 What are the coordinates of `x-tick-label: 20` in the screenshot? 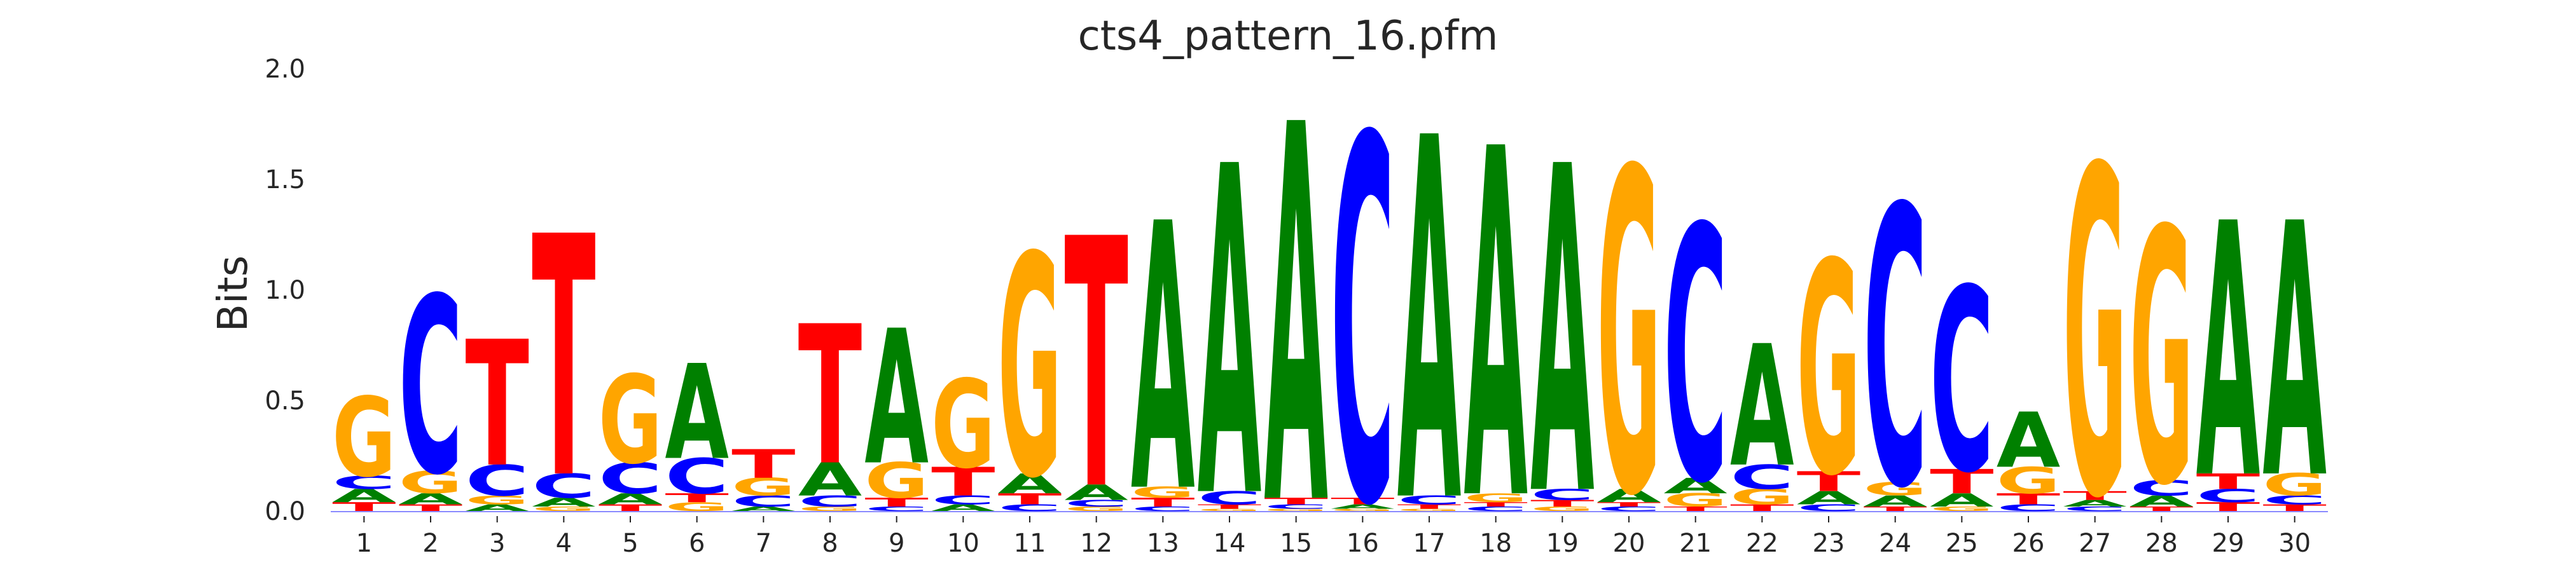 It's located at (1629, 543).